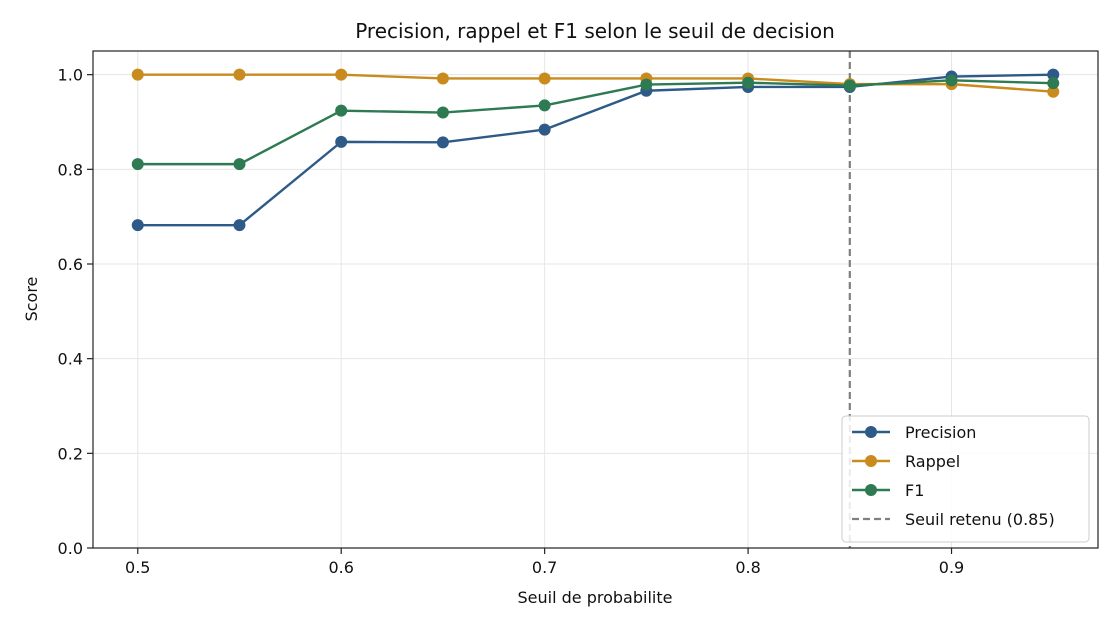  I want to click on x-tick-label: 0.8, so click(747, 567).